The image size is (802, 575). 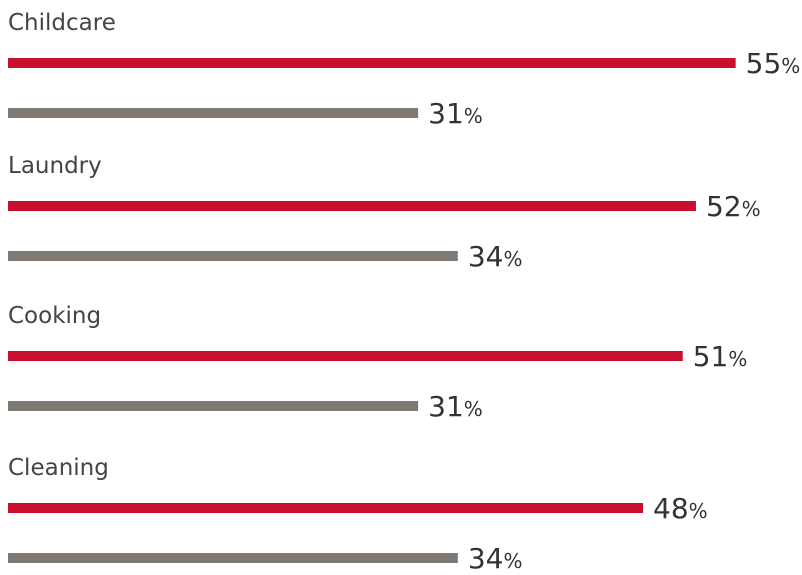 I want to click on category-label-cleaning: Cleaning, so click(x=58, y=468).